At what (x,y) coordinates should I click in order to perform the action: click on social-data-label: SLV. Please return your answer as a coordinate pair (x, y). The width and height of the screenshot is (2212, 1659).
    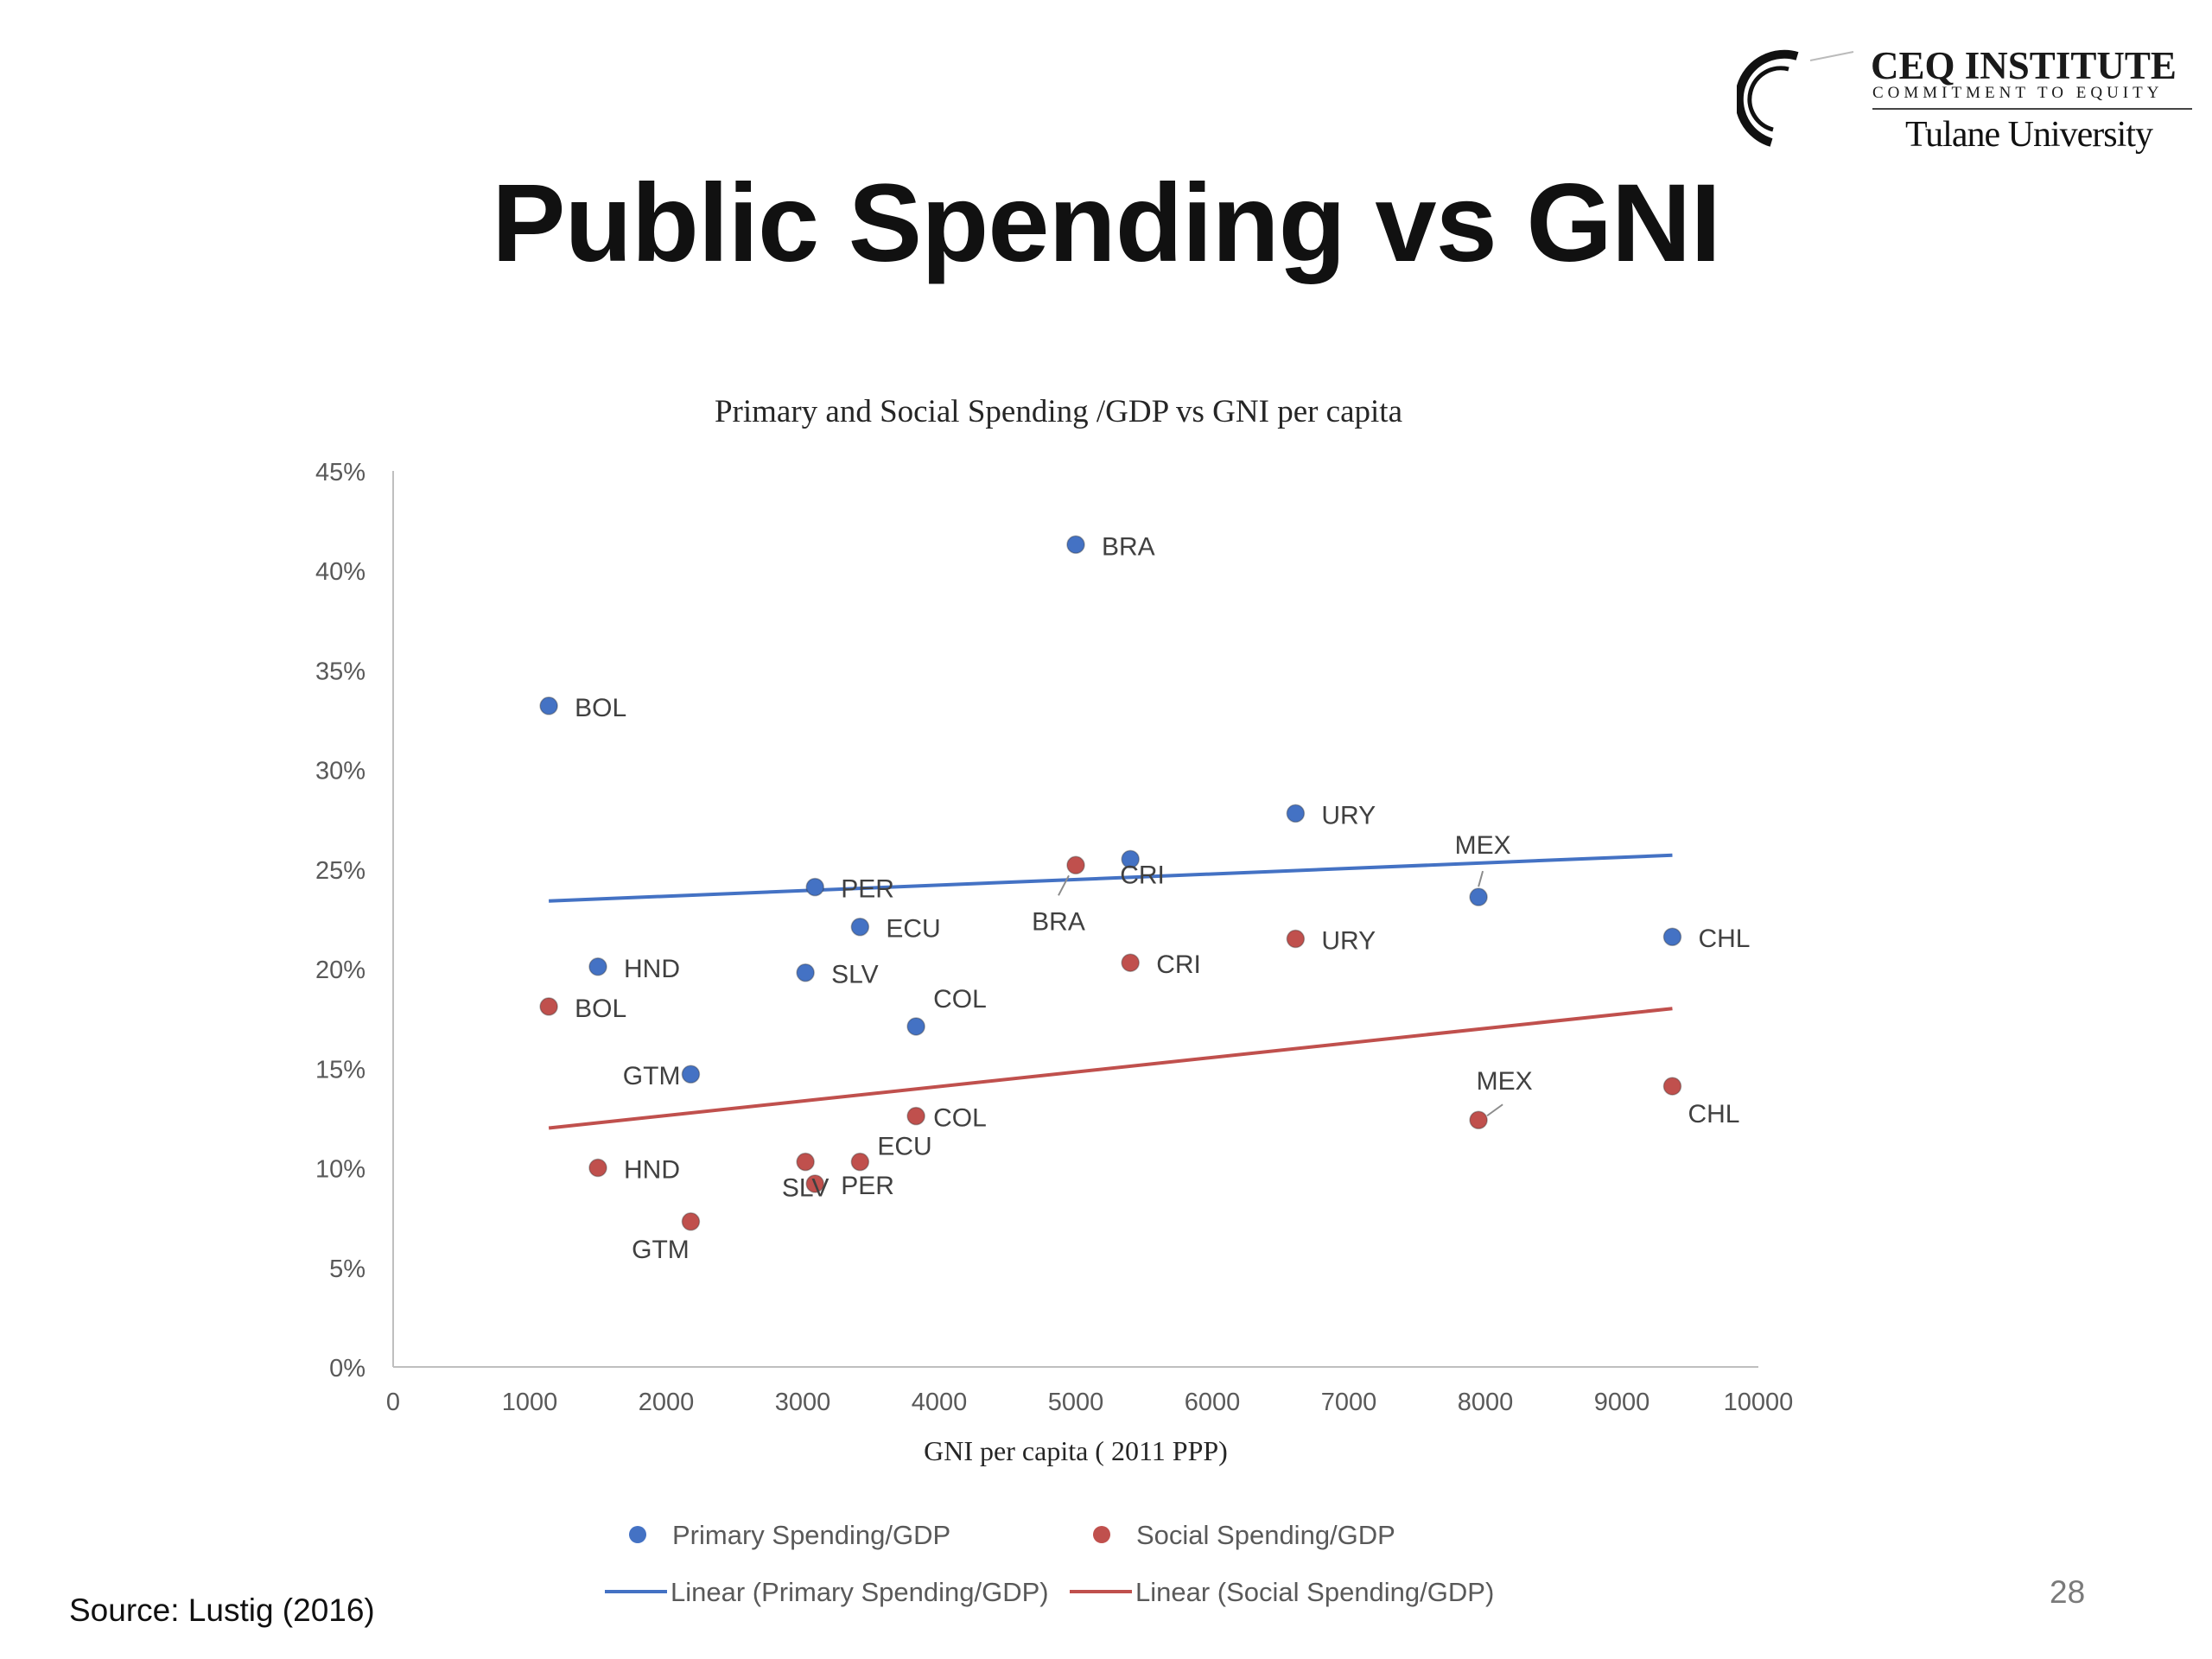
    Looking at the image, I should click on (805, 1188).